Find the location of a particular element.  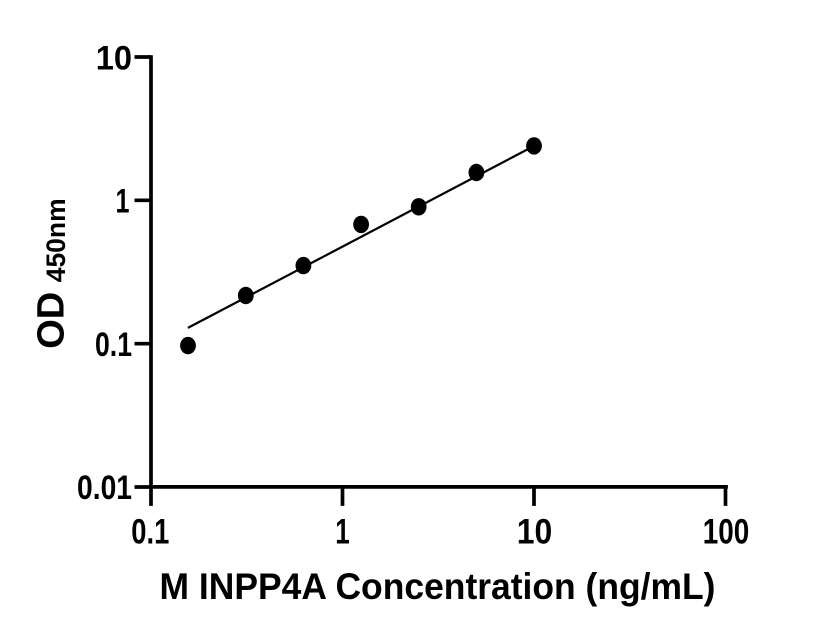

svg-text: M INPP4A Concentration (ng/mL) is located at coordinates (438, 586).